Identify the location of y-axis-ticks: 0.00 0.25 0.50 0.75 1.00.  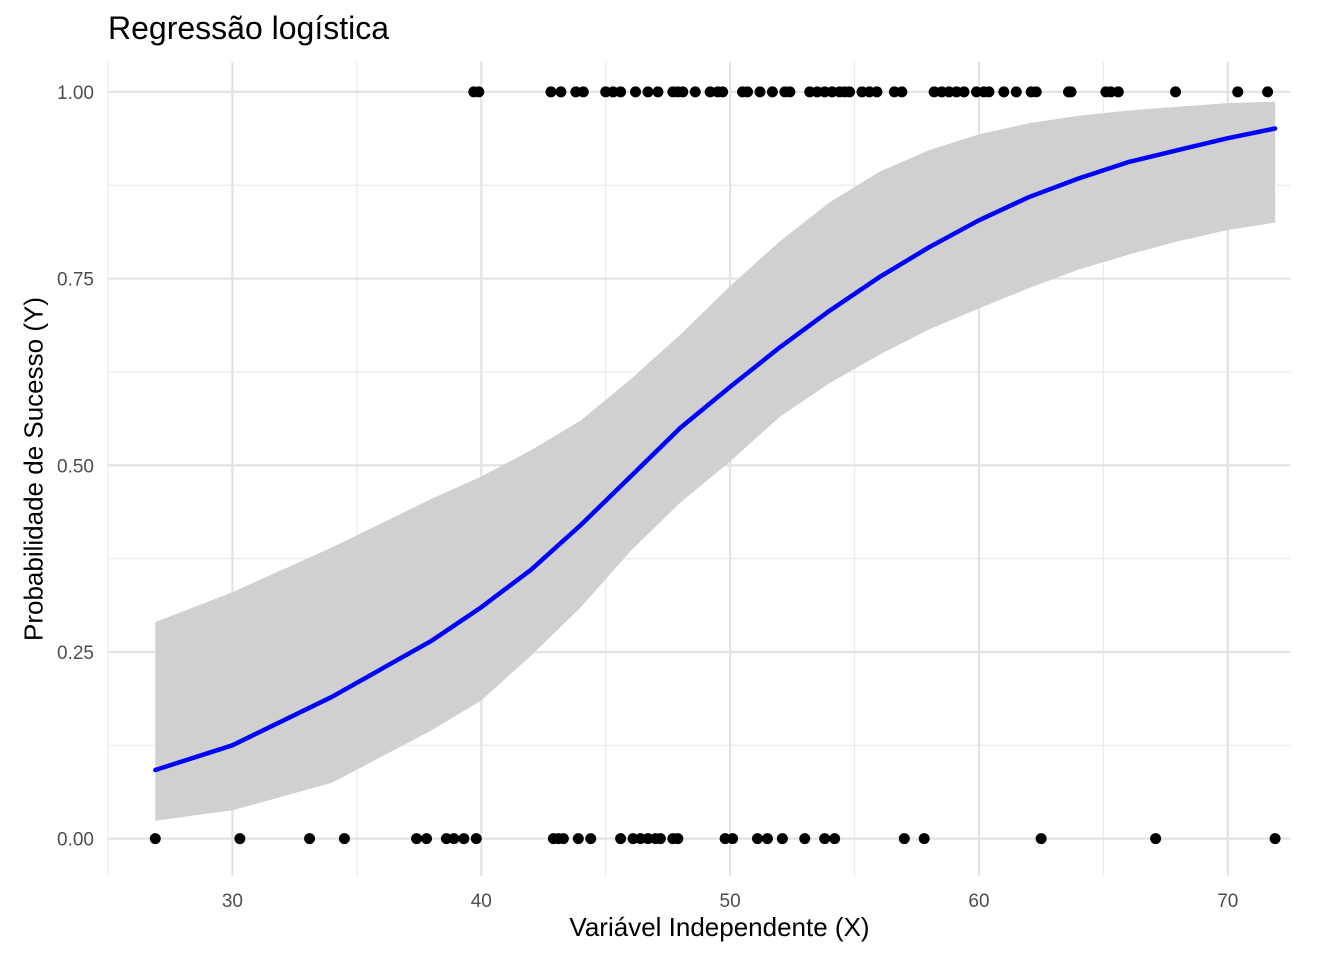
(75, 467).